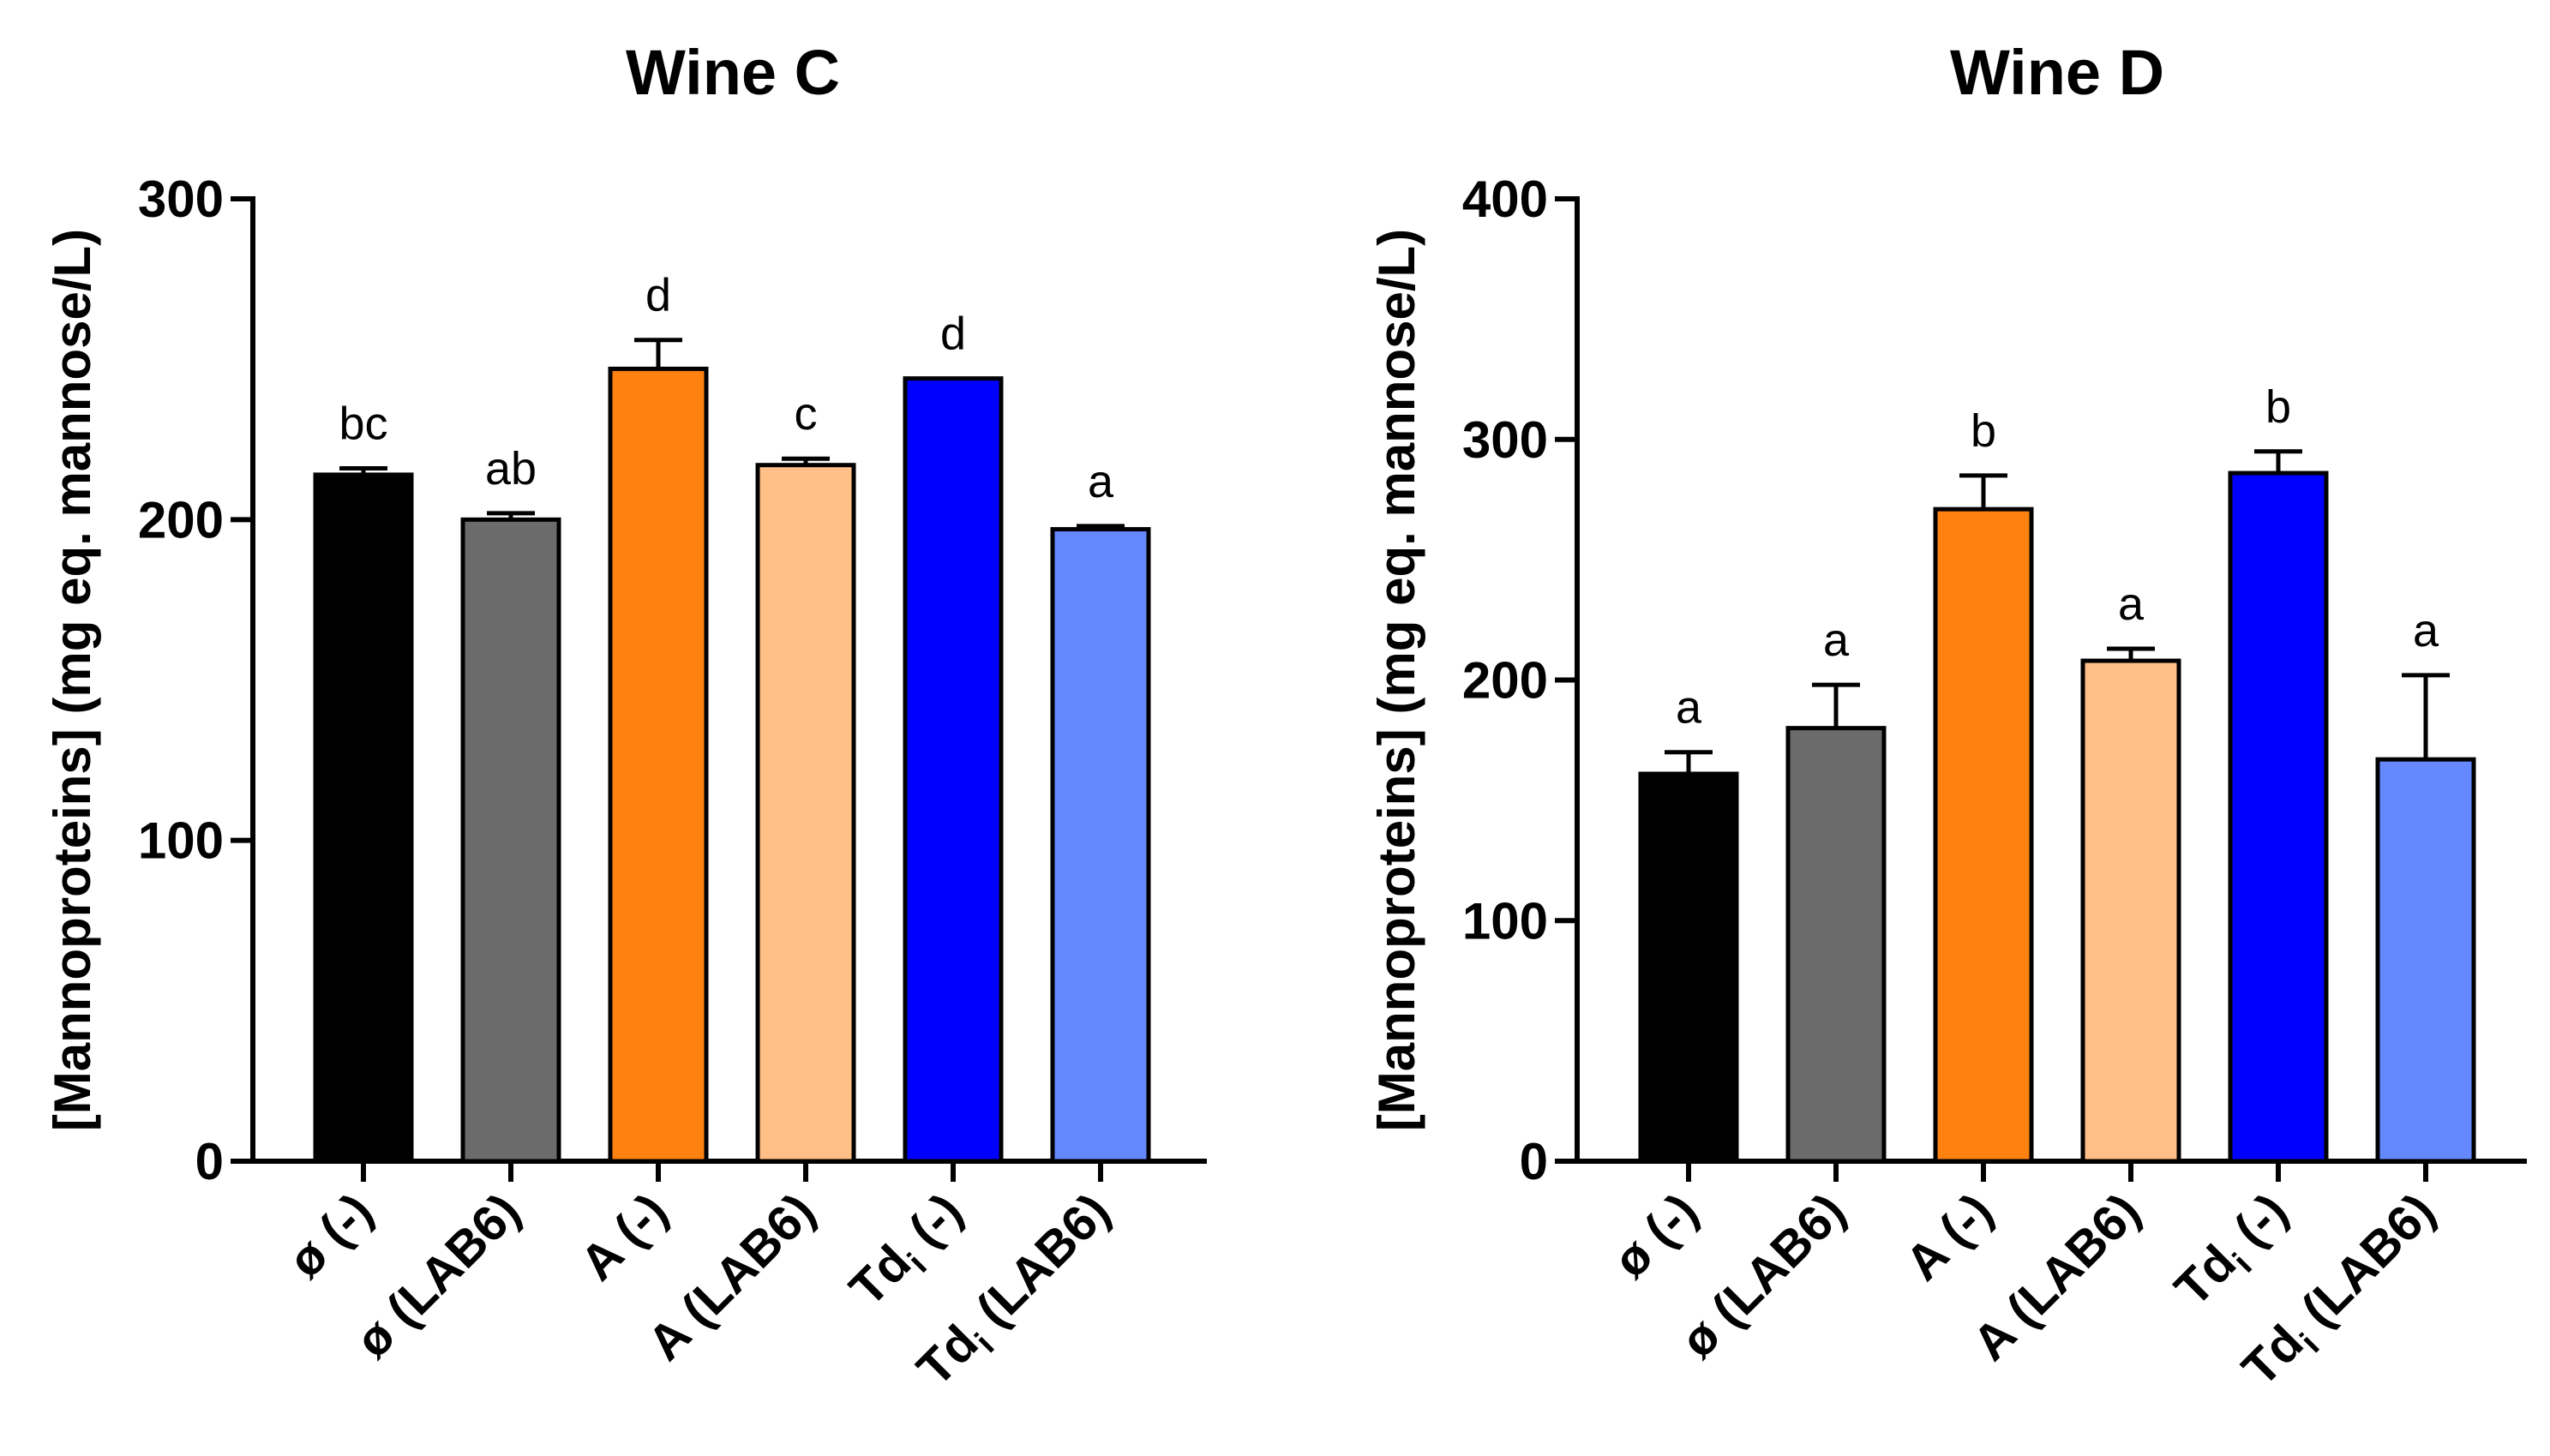  I want to click on chart-title: Wine D, so click(2057, 73).